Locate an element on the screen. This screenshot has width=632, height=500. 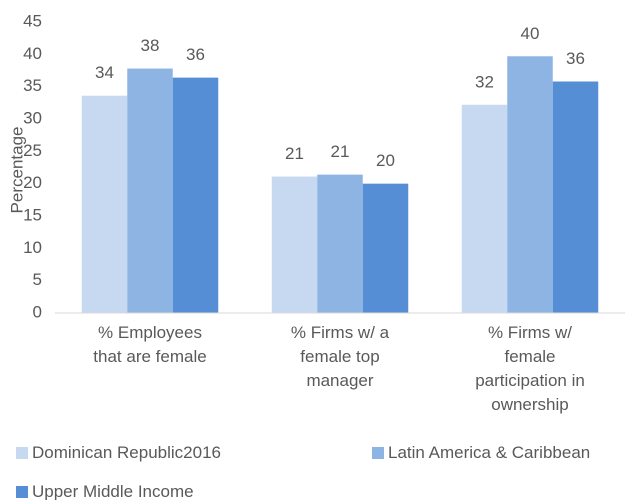
data-label: 40 is located at coordinates (530, 33).